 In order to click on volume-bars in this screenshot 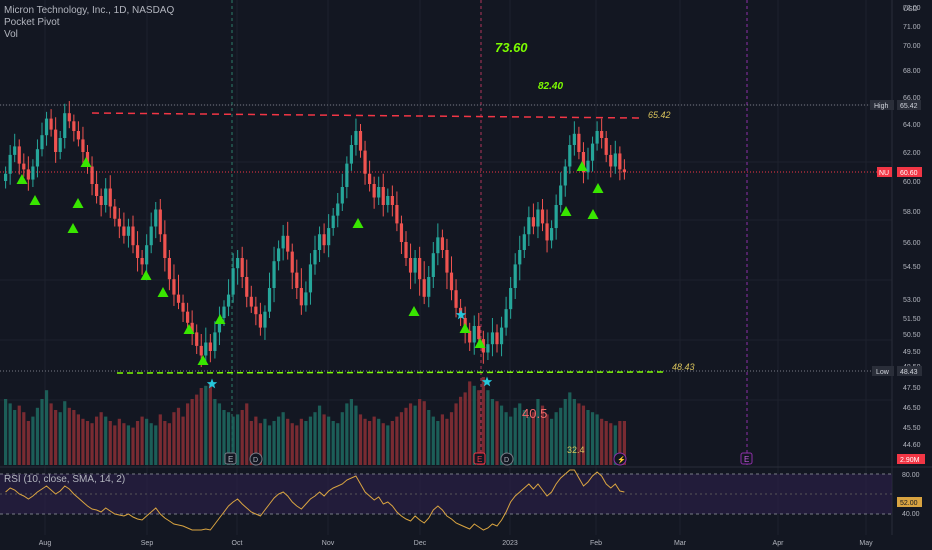, I will do `click(315, 421)`.